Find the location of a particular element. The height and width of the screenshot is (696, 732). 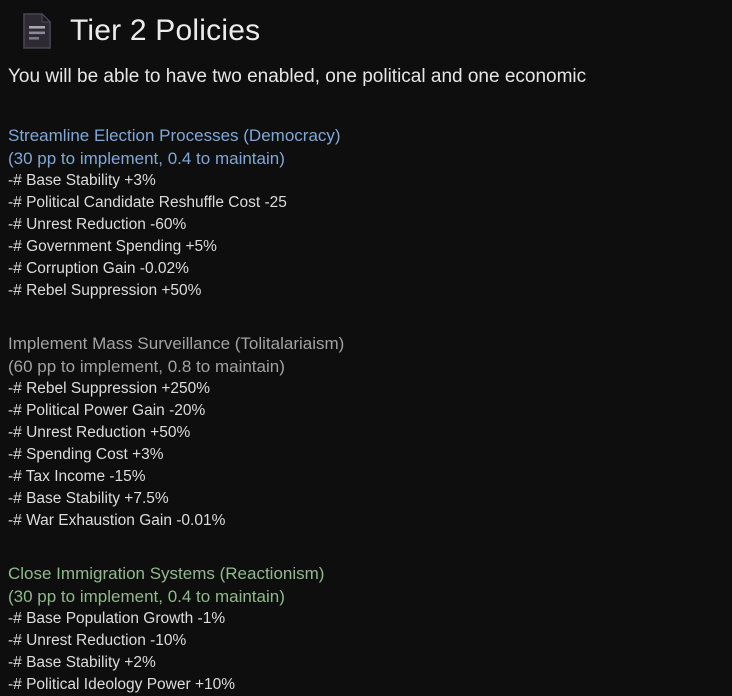

document-header: Tier 2 Policies is located at coordinates (372, 31).